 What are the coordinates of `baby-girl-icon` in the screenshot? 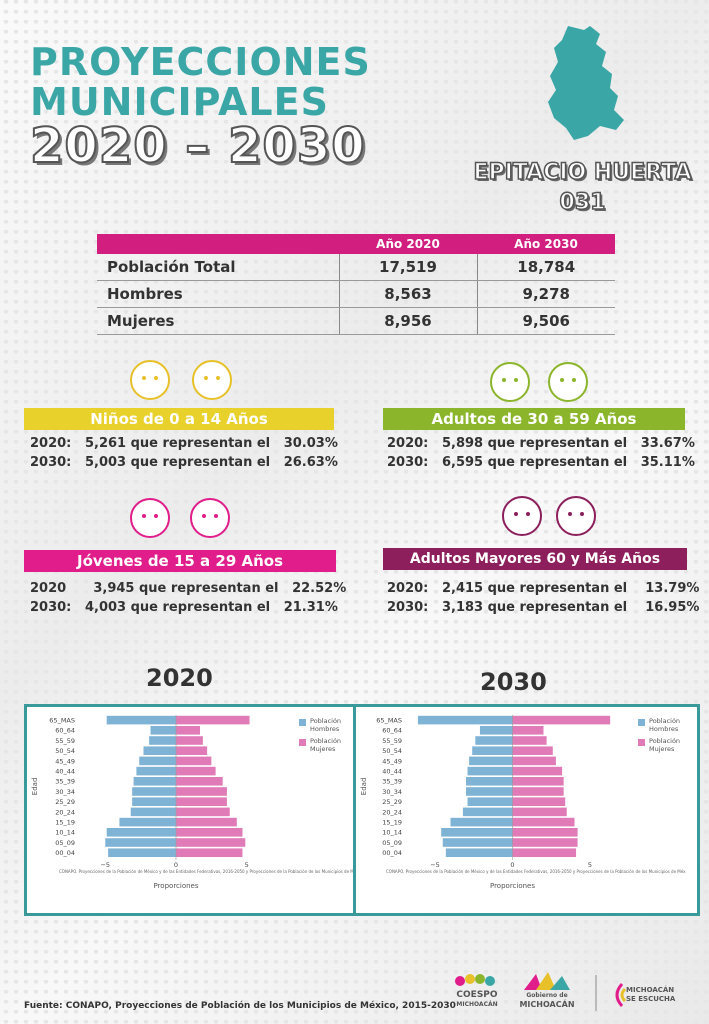 It's located at (212, 380).